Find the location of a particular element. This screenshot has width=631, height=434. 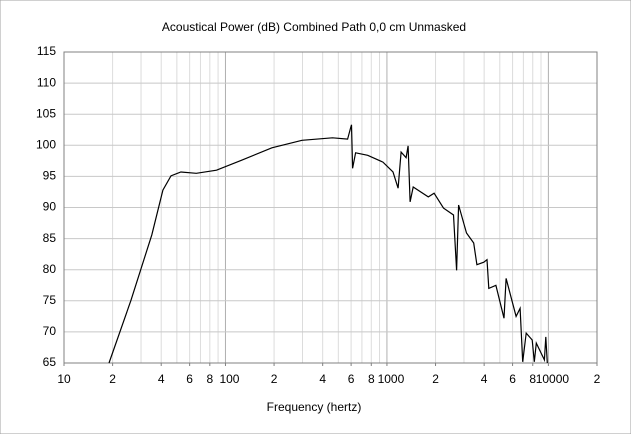

y-tick-label: 75 is located at coordinates (50, 300).